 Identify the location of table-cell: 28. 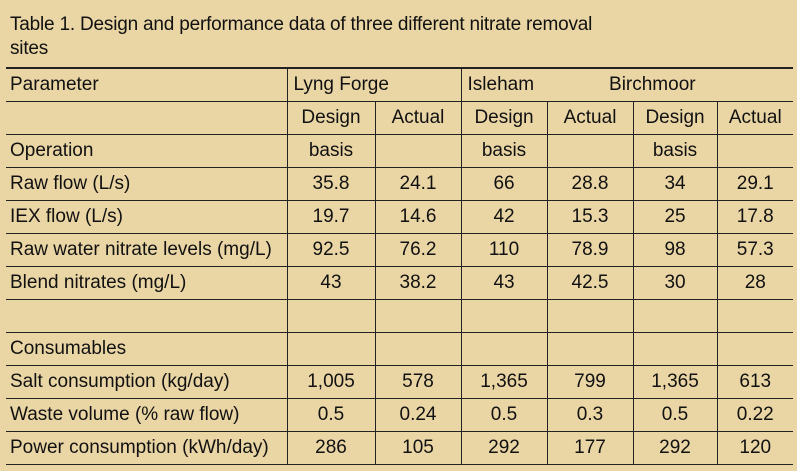
(755, 283).